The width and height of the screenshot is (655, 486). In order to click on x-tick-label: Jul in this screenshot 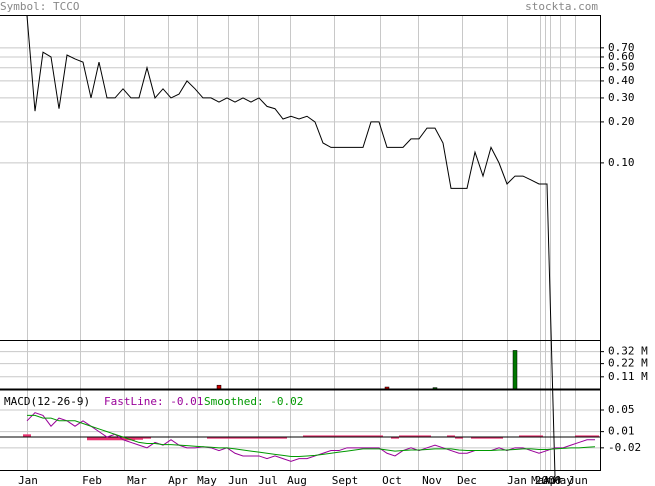, I will do `click(268, 480)`.